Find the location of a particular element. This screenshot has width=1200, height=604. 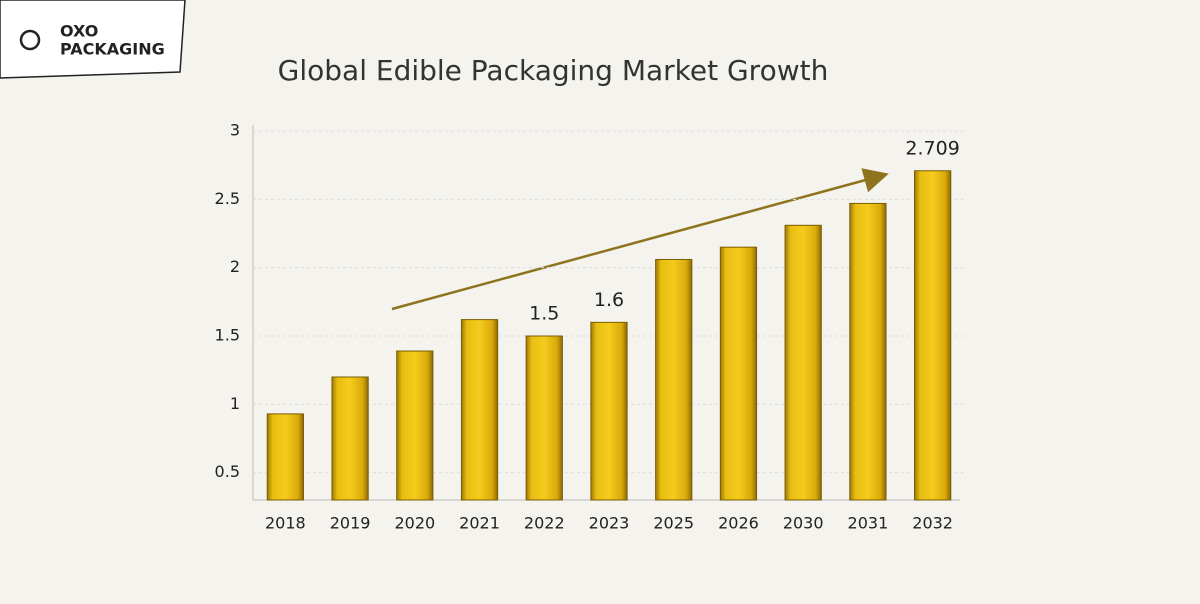

x-tick-label: 2018 is located at coordinates (285, 523).